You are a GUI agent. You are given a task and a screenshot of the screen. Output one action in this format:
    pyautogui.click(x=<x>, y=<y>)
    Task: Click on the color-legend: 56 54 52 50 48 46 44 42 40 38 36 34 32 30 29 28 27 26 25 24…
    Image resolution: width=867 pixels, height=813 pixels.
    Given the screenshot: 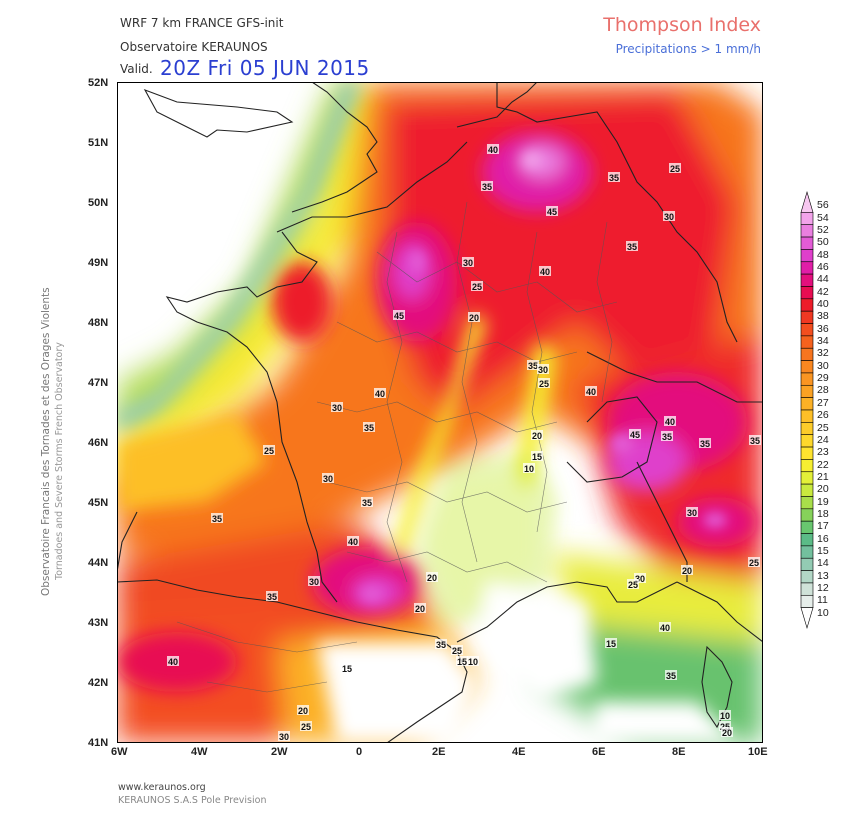 What is the action you would take?
    pyautogui.click(x=814, y=412)
    